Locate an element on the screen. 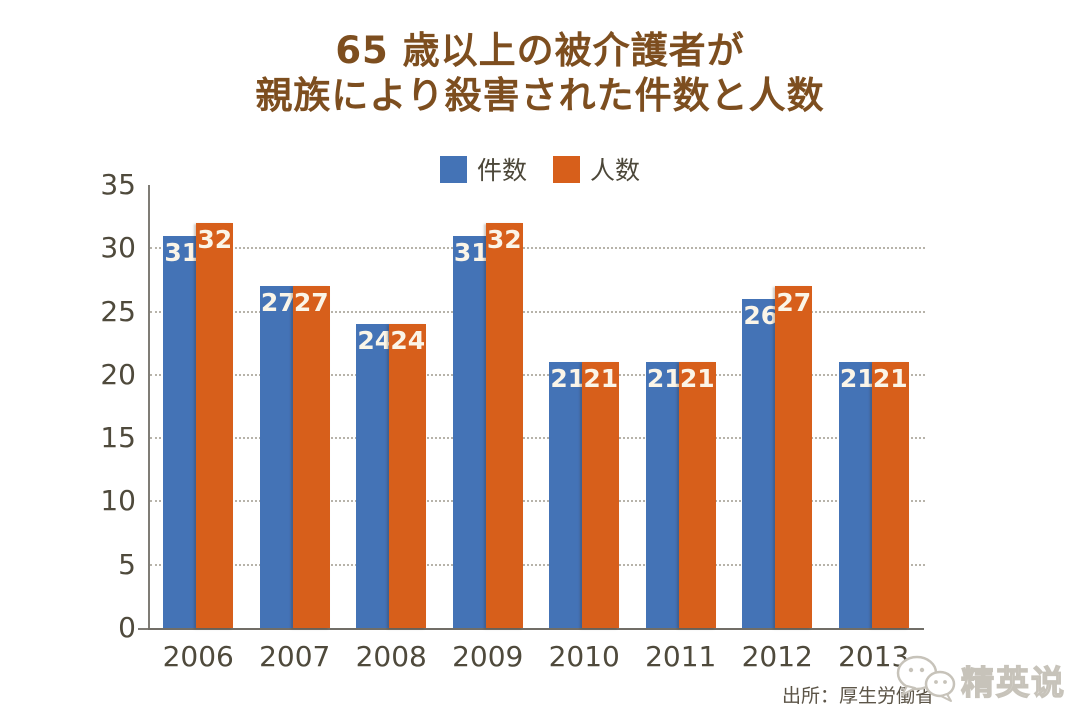 The width and height of the screenshot is (1080, 722). bar-group-2006: 31 32 2006 is located at coordinates (198, 429).